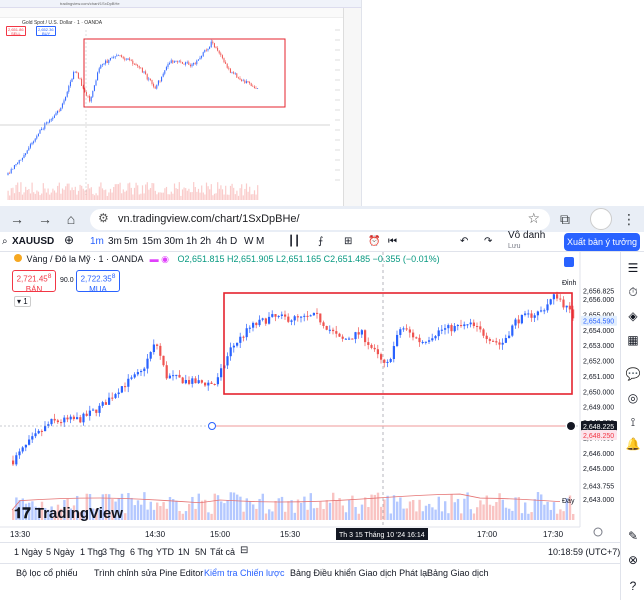 The height and width of the screenshot is (600, 644). Describe the element at coordinates (601, 219) in the screenshot. I see `profile-avatar` at that location.